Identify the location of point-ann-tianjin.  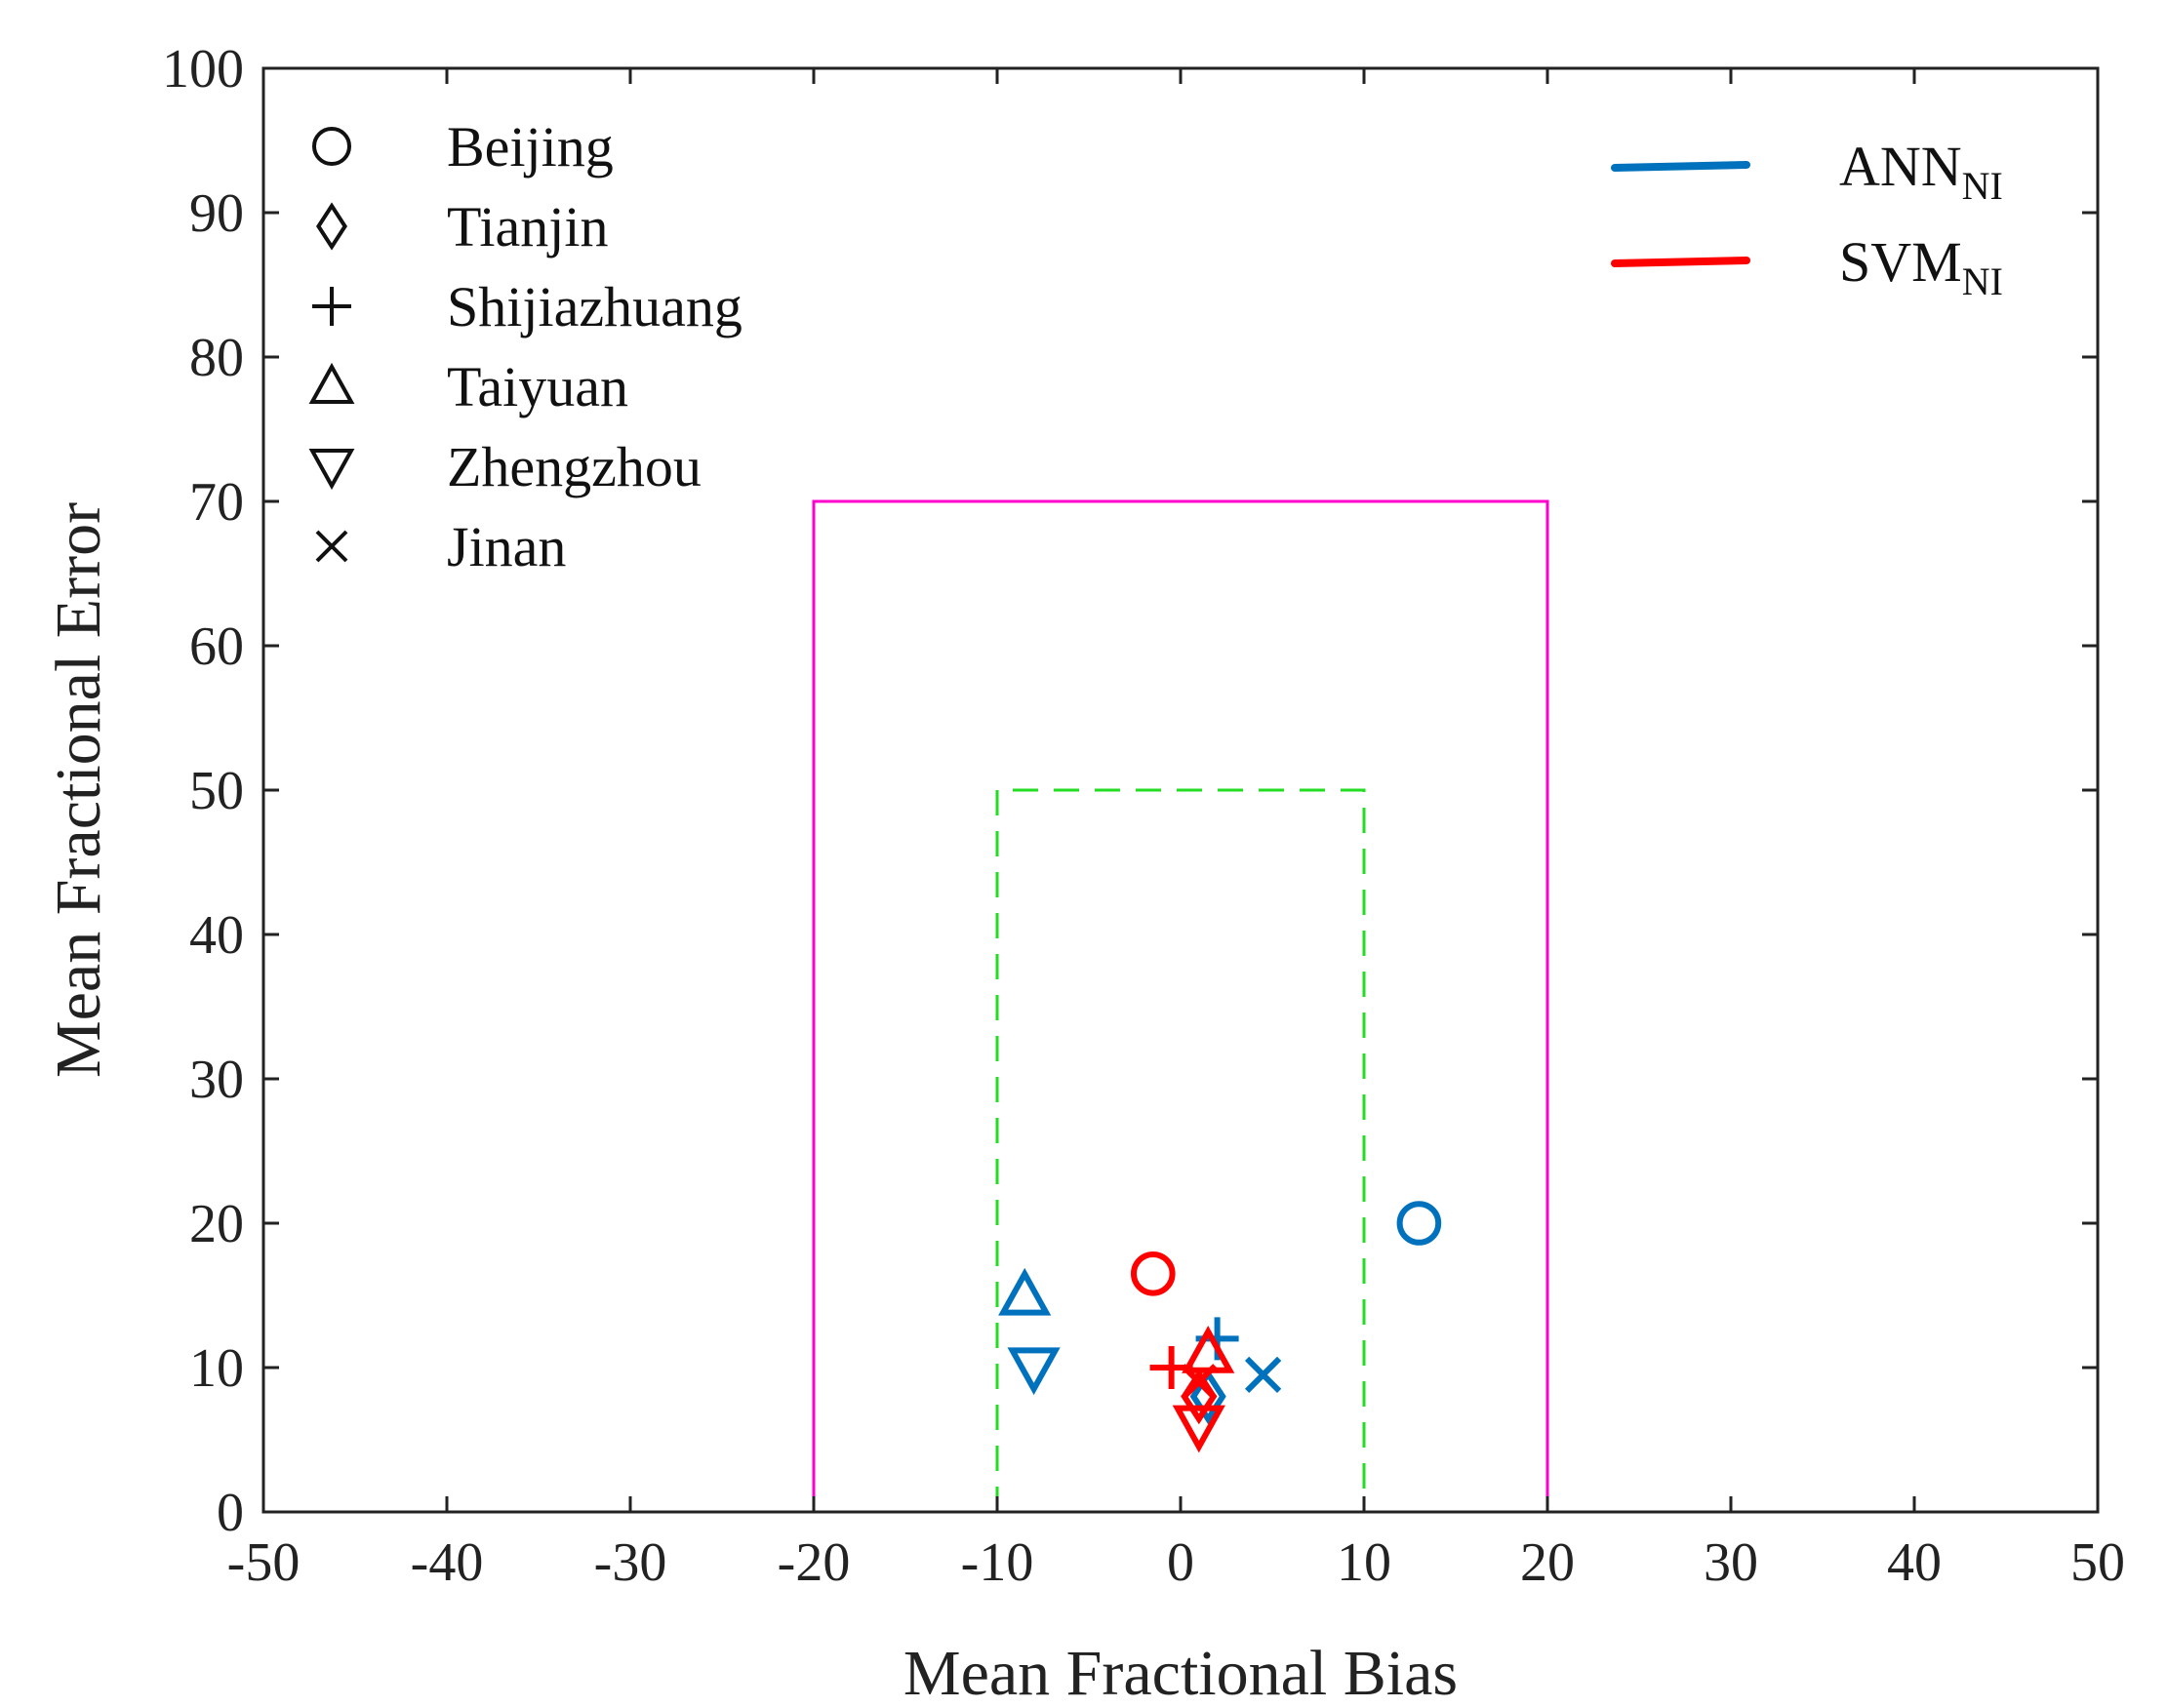
(1207, 1396).